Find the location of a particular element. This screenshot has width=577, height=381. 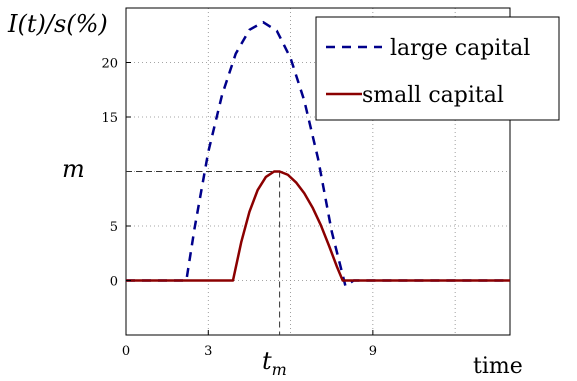

legend-small-capital: small capital is located at coordinates (433, 95).